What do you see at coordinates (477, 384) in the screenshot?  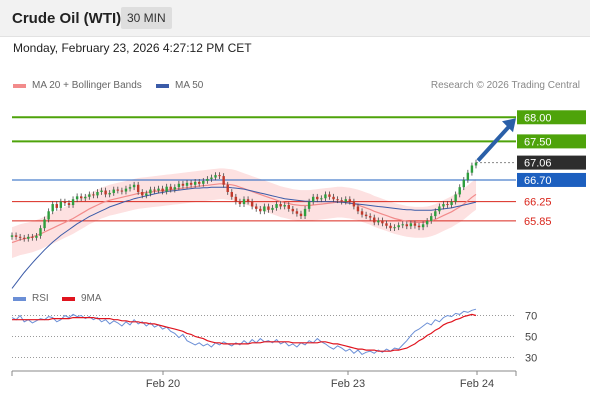 I see `x-tick-label: Feb 24` at bounding box center [477, 384].